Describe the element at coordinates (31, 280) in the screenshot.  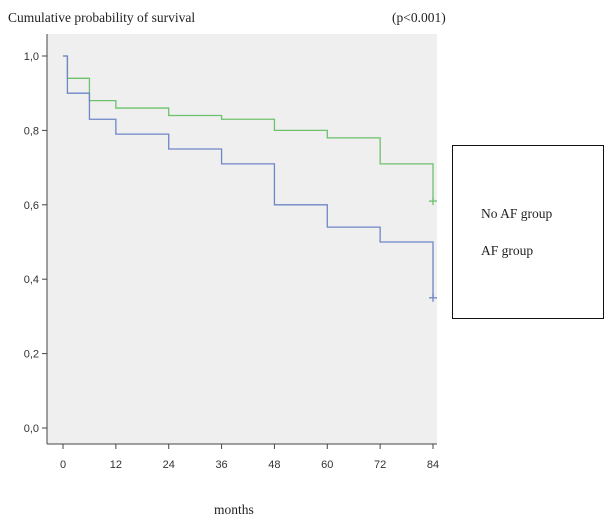
I see `y-tick-label: 0,4` at that location.